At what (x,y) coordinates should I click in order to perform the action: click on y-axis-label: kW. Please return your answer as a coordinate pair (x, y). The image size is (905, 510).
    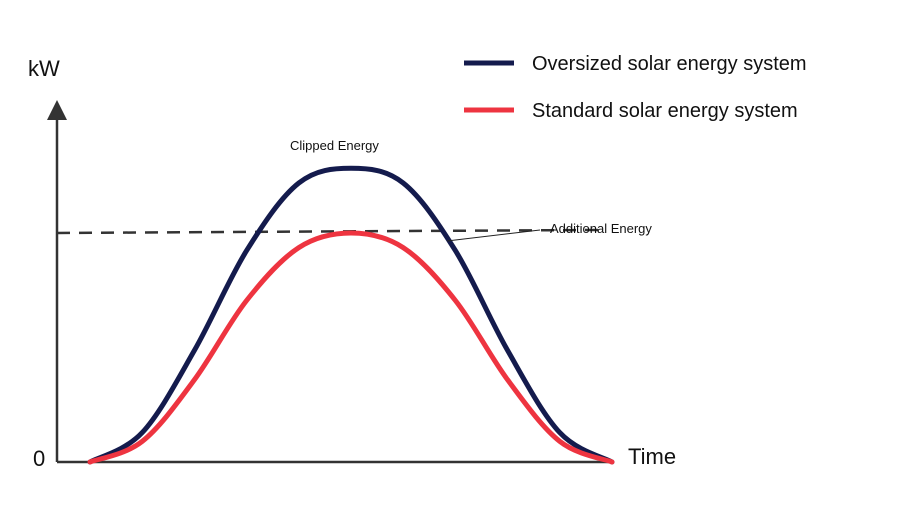
    Looking at the image, I should click on (44, 68).